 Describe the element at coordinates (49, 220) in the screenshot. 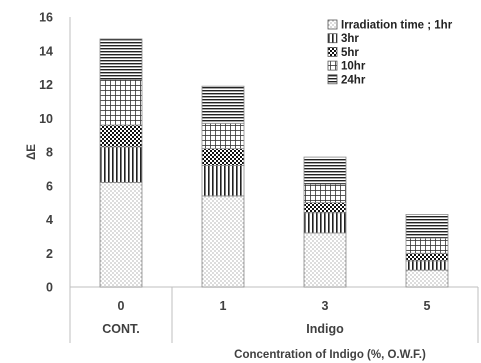

I see `y-tick-label: 4` at that location.